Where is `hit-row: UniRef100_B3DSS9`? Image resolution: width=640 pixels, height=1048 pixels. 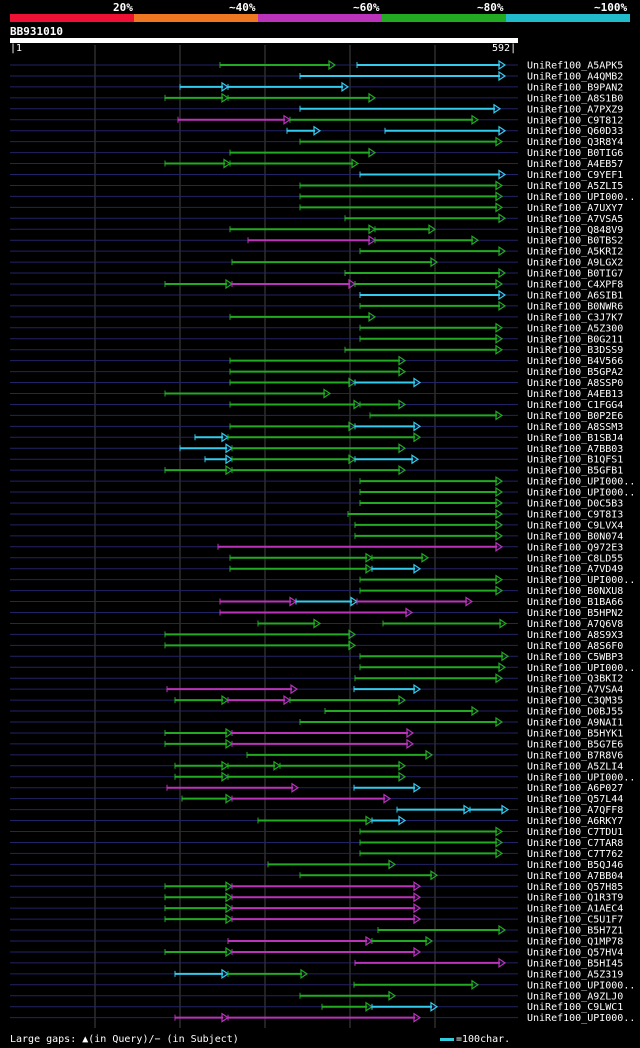 hit-row: UniRef100_B3DSS9 is located at coordinates (316, 350).